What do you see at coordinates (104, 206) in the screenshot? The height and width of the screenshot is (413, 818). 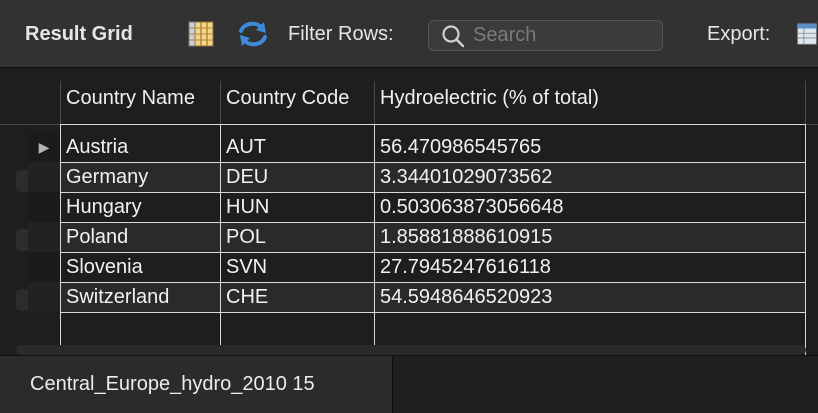 I see `cell-country-name: Hungary` at bounding box center [104, 206].